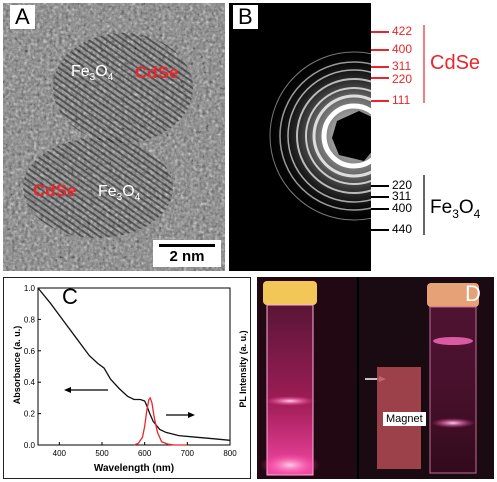  Describe the element at coordinates (290, 401) in the screenshot. I see `left-vial-meniscus` at that location.